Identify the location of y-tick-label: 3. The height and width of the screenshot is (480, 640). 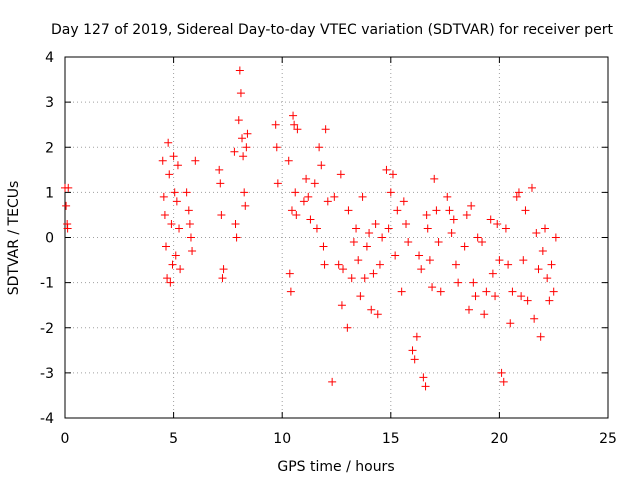
(49, 103).